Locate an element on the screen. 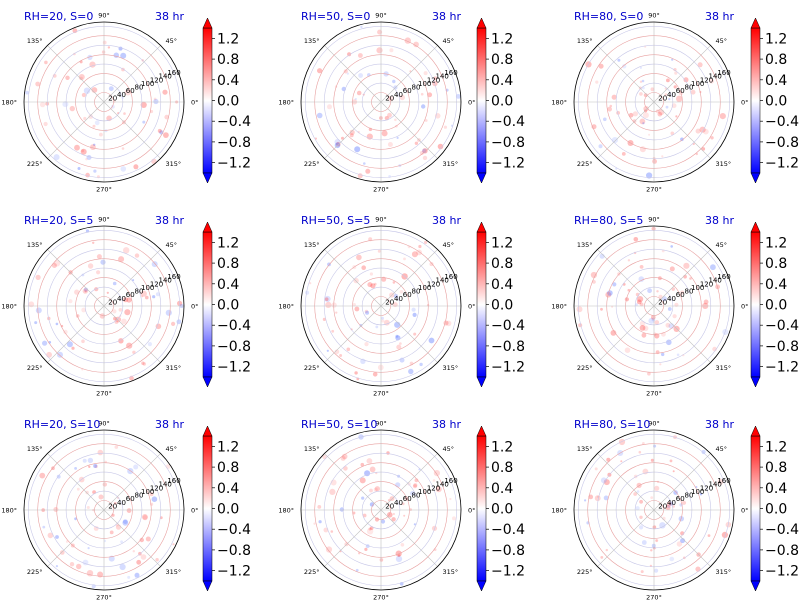 Image resolution: width=799 pixels, height=612 pixels. colorbar-extend-bottom is located at coordinates (207, 178).